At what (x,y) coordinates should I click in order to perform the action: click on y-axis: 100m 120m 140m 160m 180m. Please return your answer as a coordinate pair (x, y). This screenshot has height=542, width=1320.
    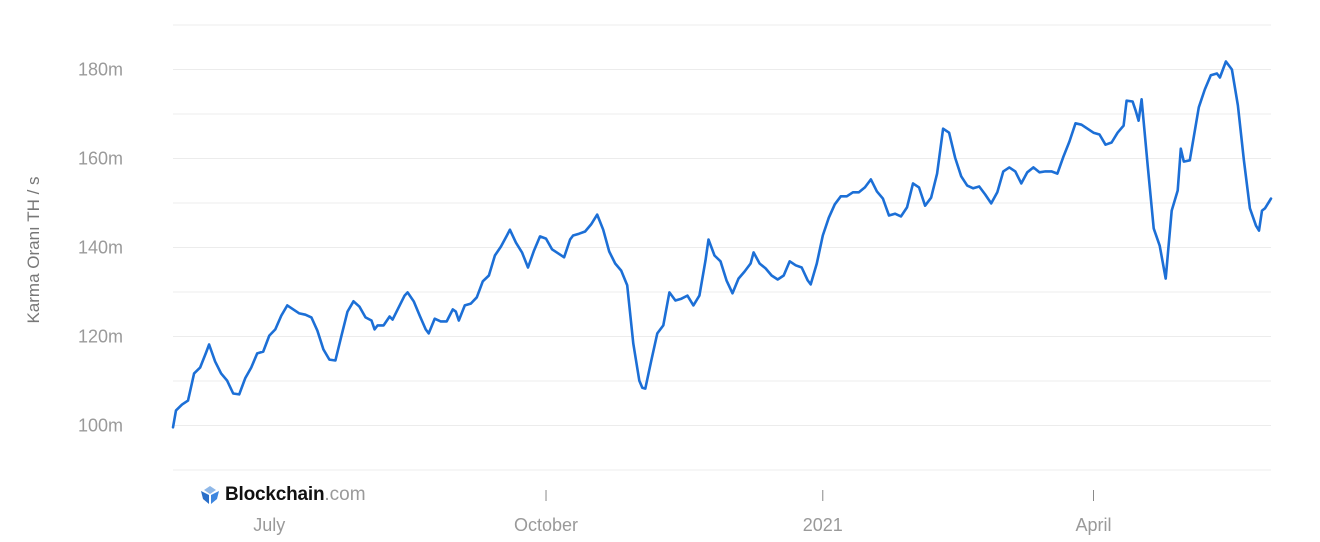
    Looking at the image, I should click on (100, 248).